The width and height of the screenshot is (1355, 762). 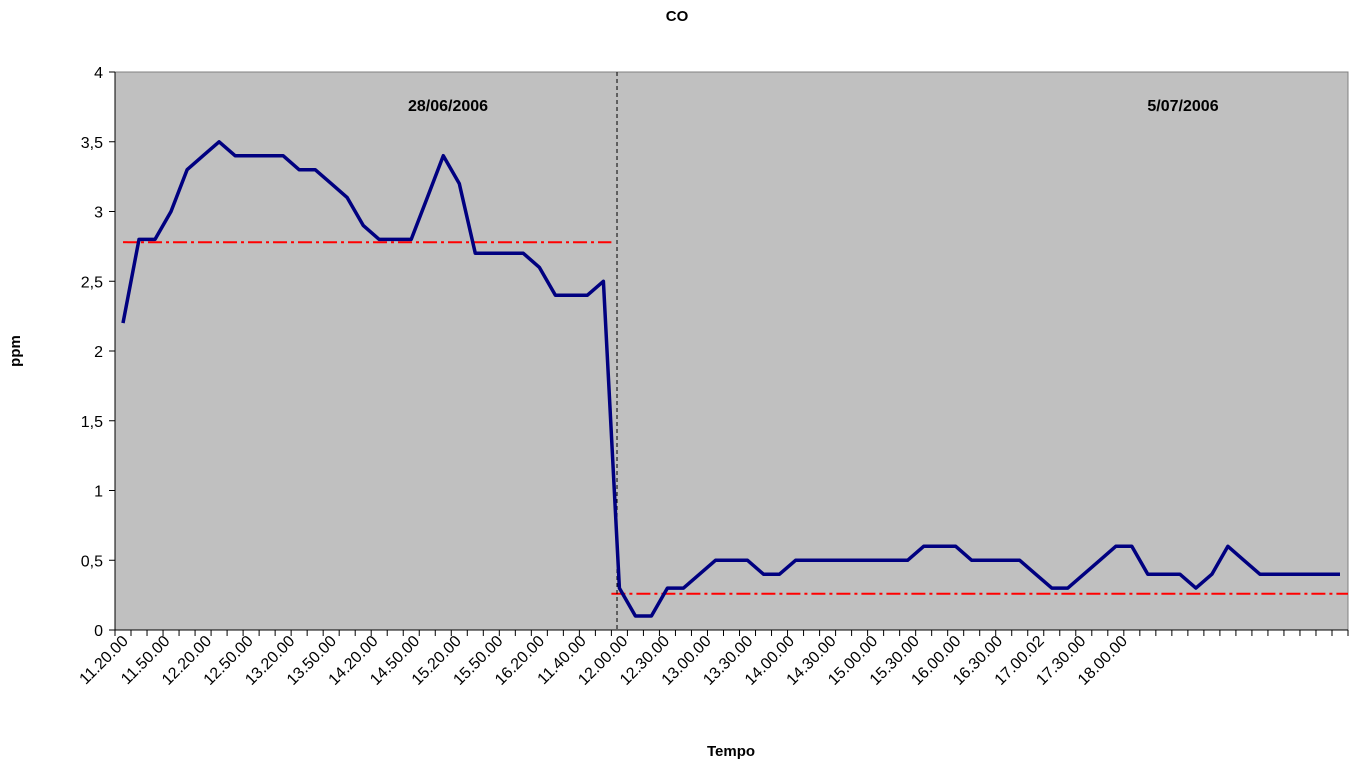 What do you see at coordinates (98, 352) in the screenshot?
I see `y-tick-label: 2` at bounding box center [98, 352].